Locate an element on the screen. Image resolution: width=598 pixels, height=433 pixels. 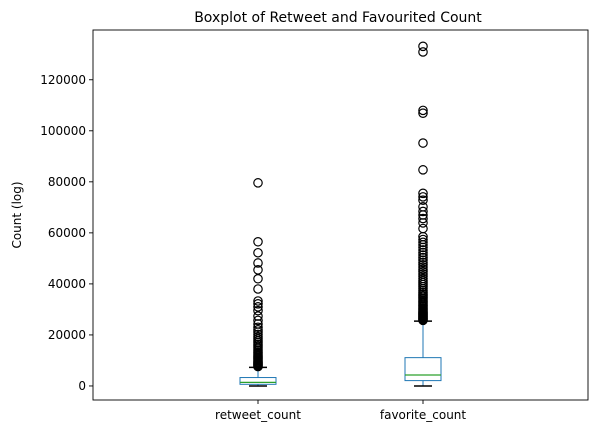
box-group-retweet-count is located at coordinates (258, 282).